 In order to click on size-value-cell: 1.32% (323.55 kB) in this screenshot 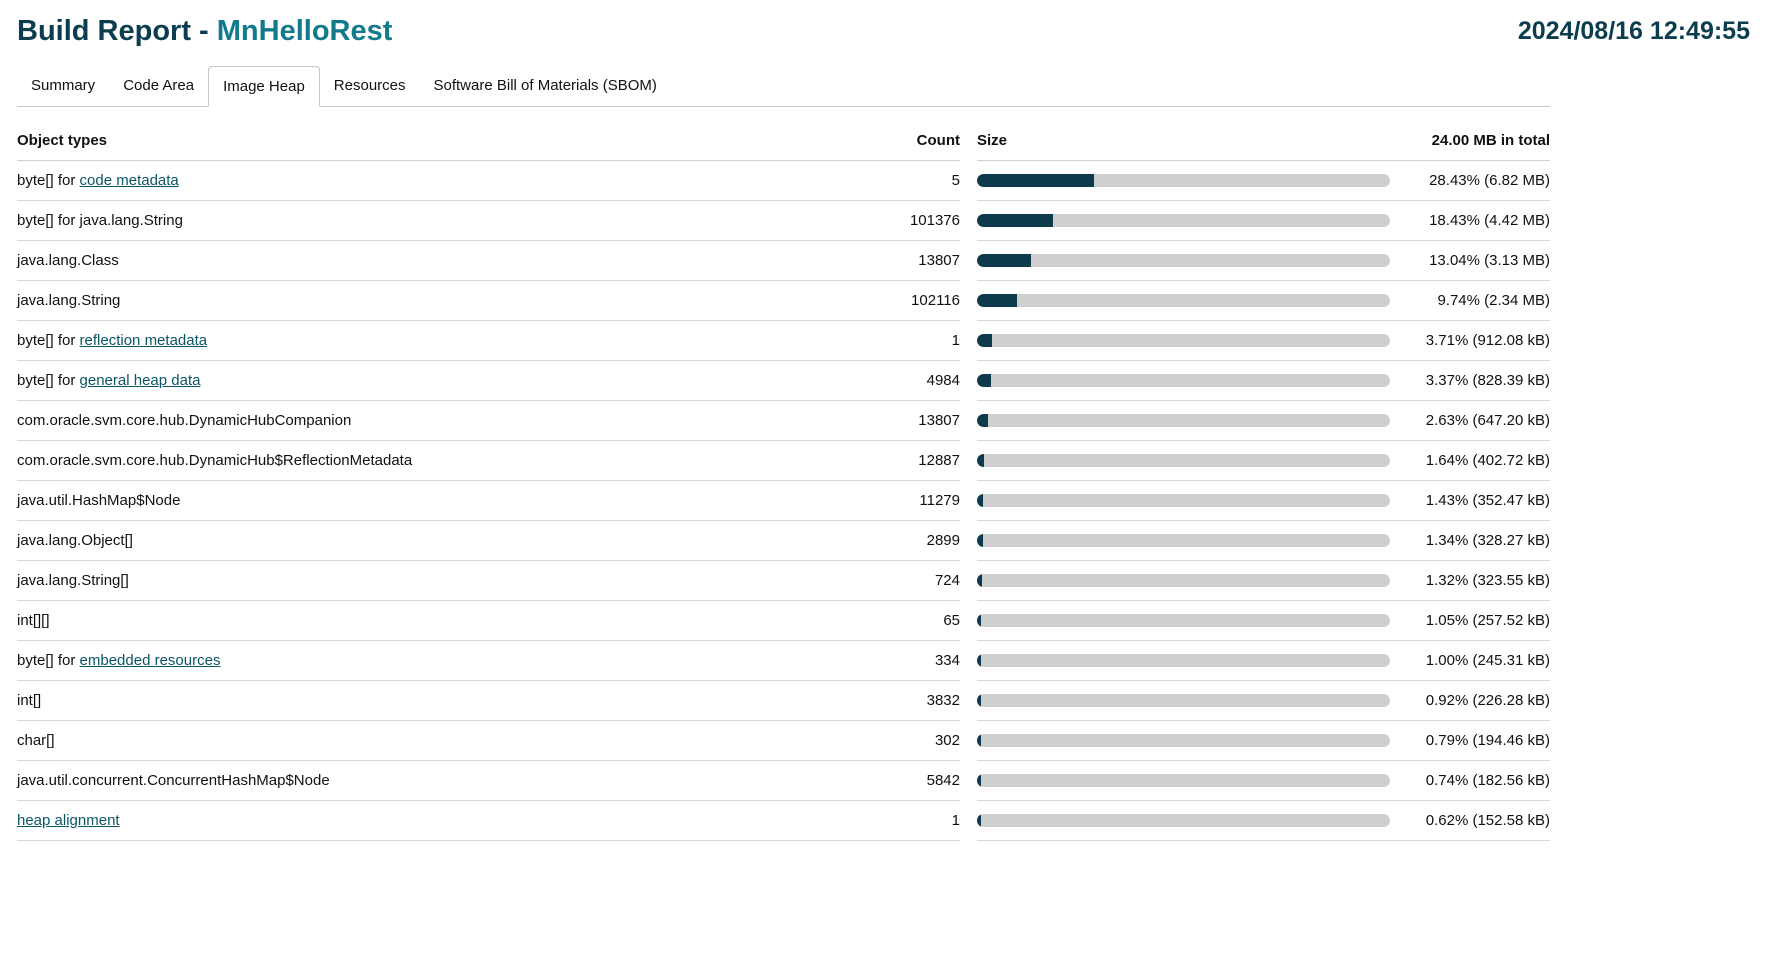, I will do `click(1470, 580)`.